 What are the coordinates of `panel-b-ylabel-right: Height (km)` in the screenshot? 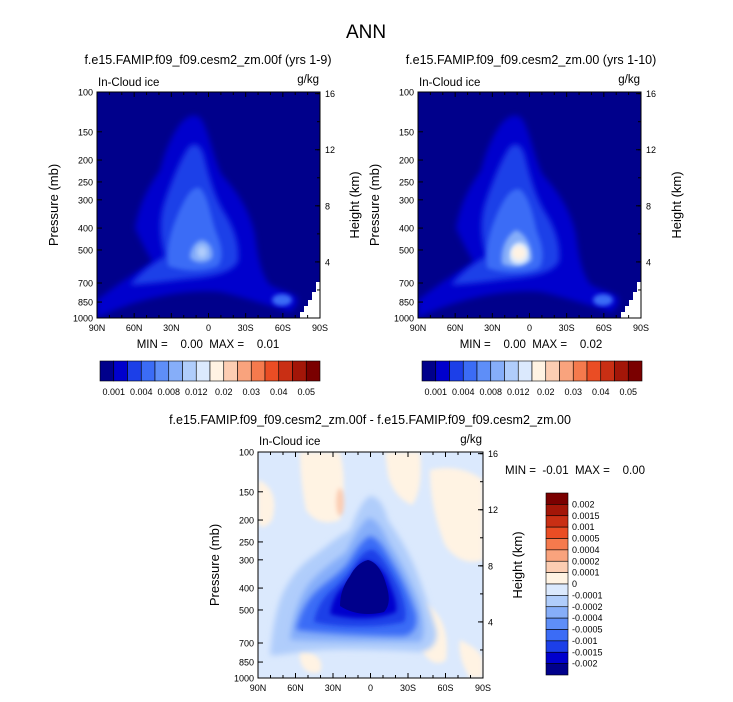 It's located at (676, 204).